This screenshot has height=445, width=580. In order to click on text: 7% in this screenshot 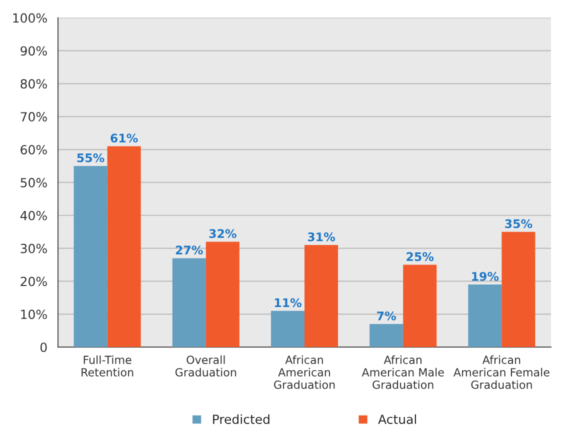, I will do `click(386, 315)`.